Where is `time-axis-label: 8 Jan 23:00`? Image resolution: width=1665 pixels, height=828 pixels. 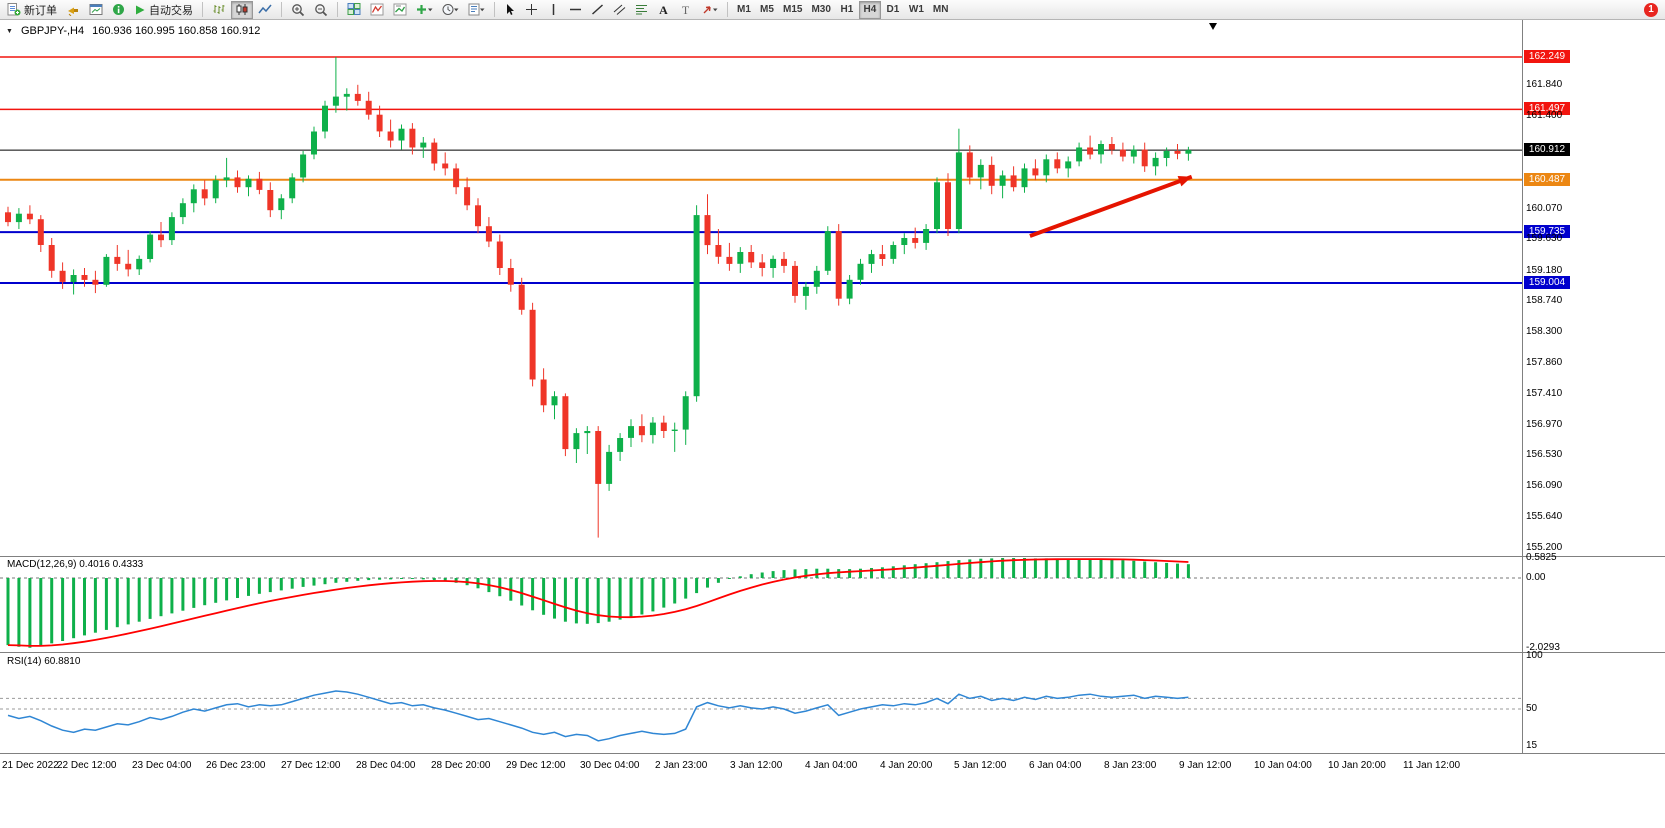 time-axis-label: 8 Jan 23:00 is located at coordinates (1130, 765).